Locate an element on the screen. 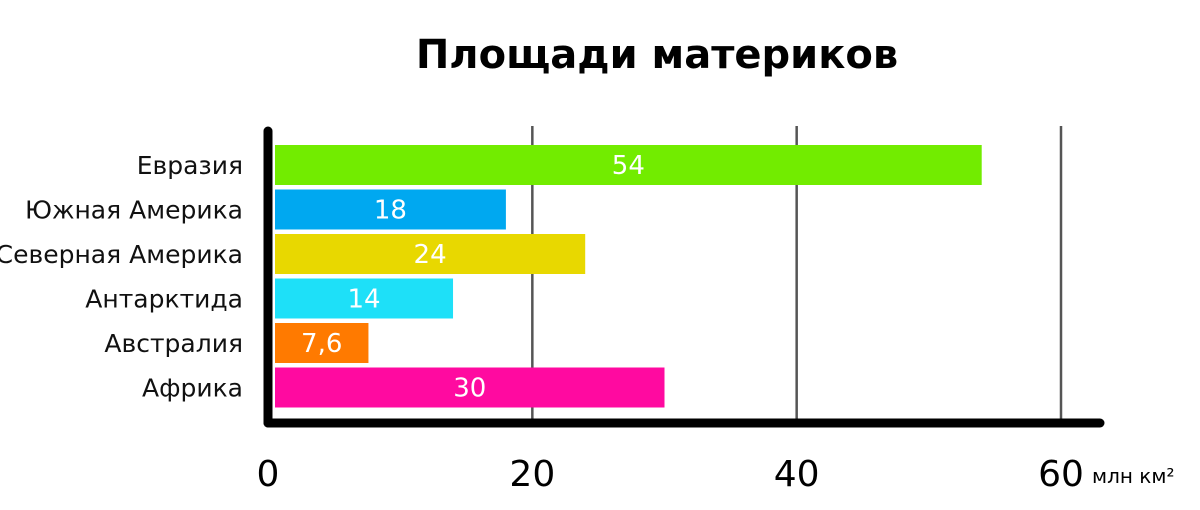  category-label: Евразия is located at coordinates (190, 165).